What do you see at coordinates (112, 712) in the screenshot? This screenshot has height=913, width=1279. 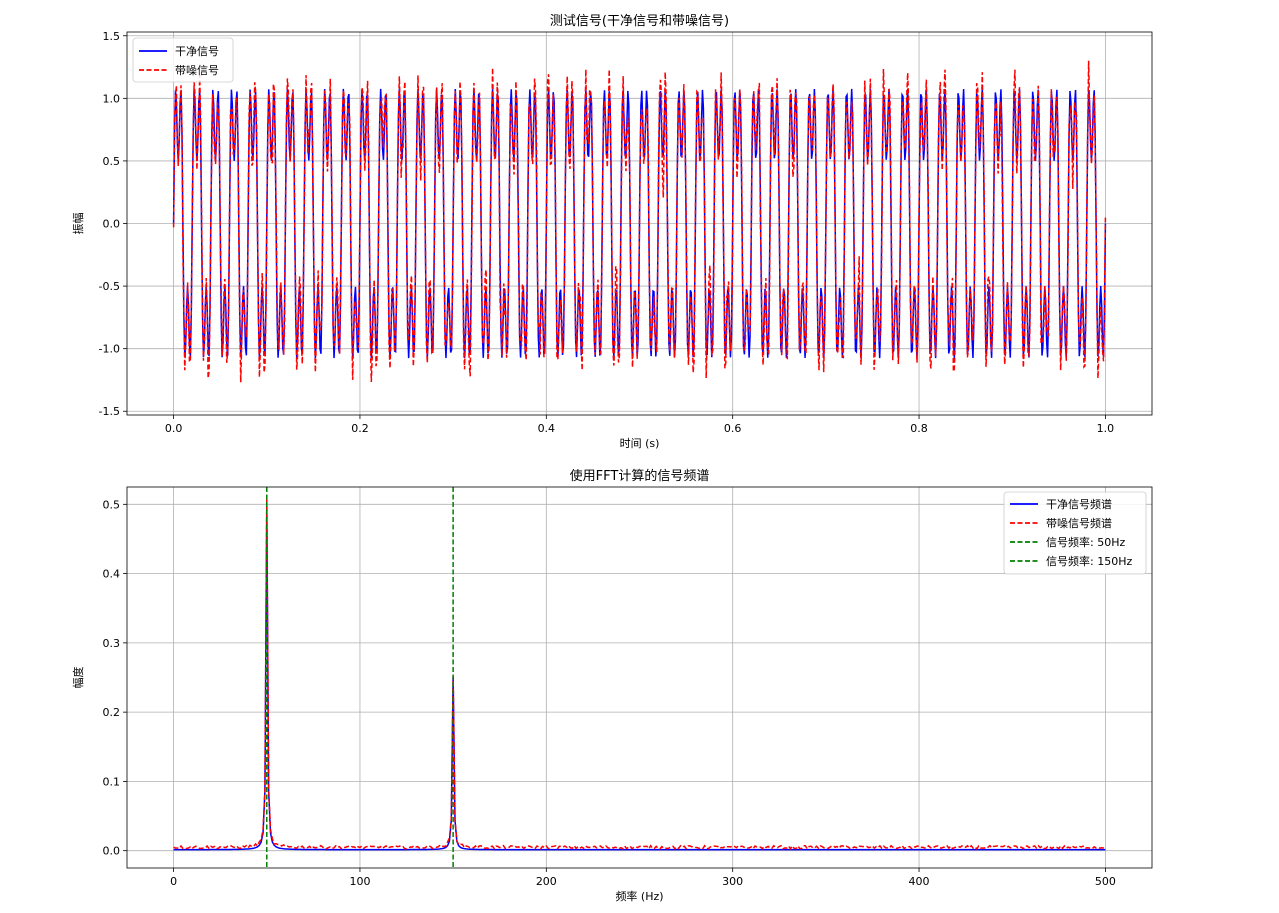 I see `y-tick-label: 0.2` at bounding box center [112, 712].